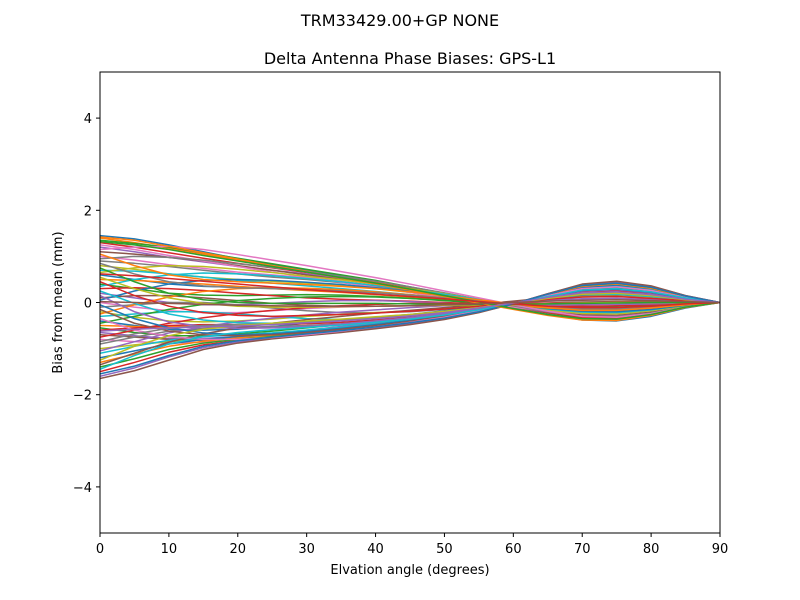 The height and width of the screenshot is (600, 800). Describe the element at coordinates (306, 549) in the screenshot. I see `x-tick-label: 30` at that location.